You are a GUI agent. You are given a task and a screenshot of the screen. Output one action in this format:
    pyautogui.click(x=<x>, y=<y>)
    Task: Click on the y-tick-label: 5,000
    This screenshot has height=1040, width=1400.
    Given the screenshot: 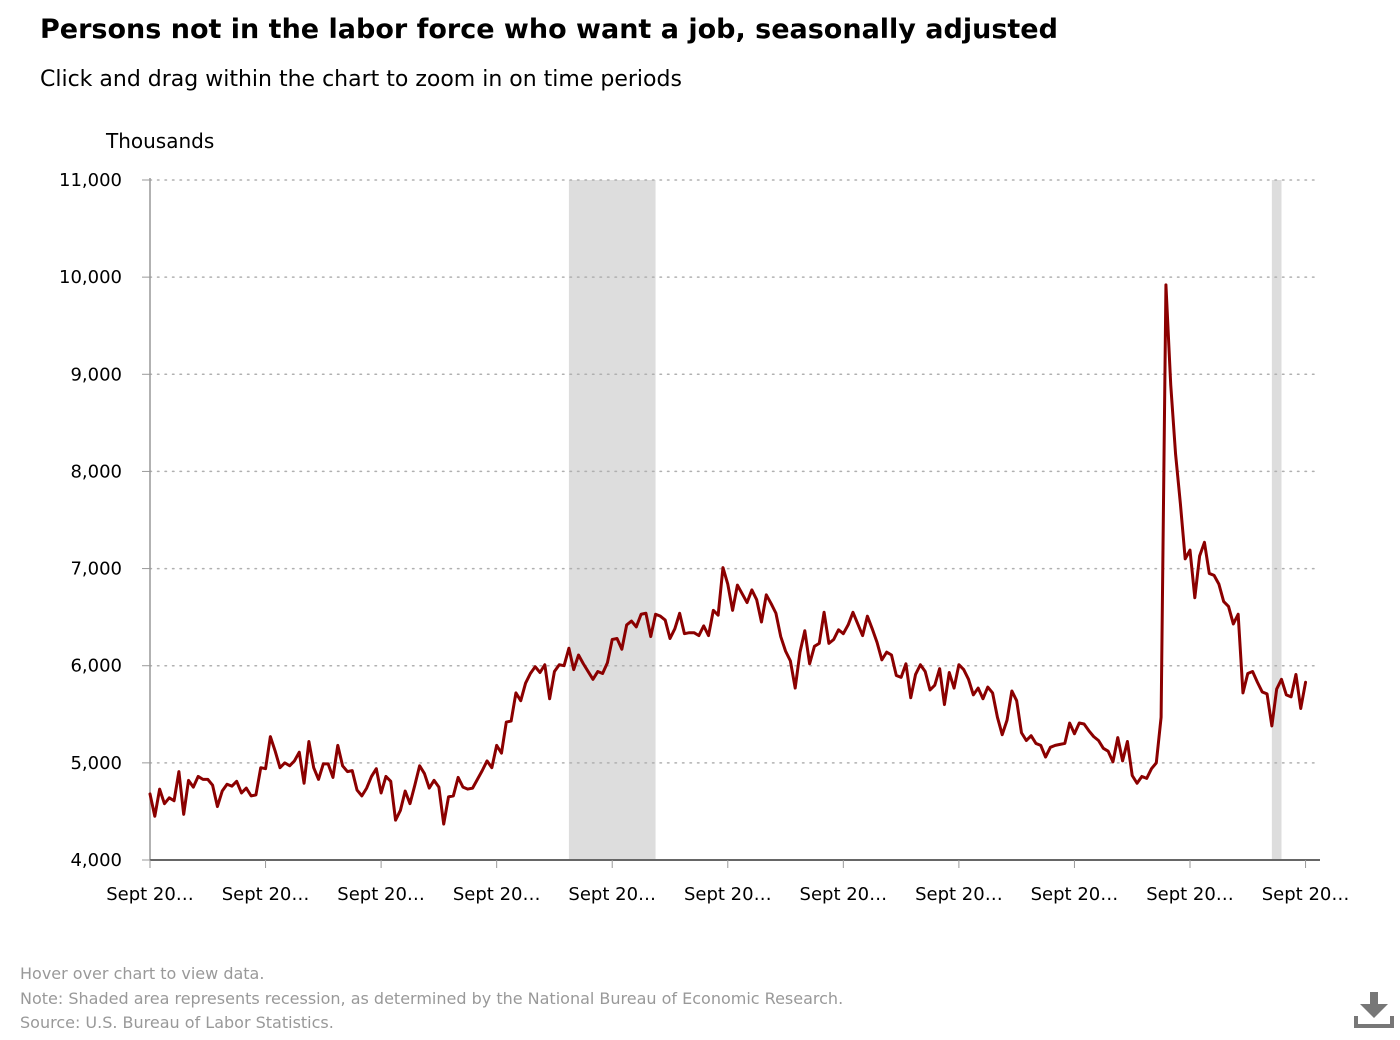 What is the action you would take?
    pyautogui.click(x=96, y=763)
    